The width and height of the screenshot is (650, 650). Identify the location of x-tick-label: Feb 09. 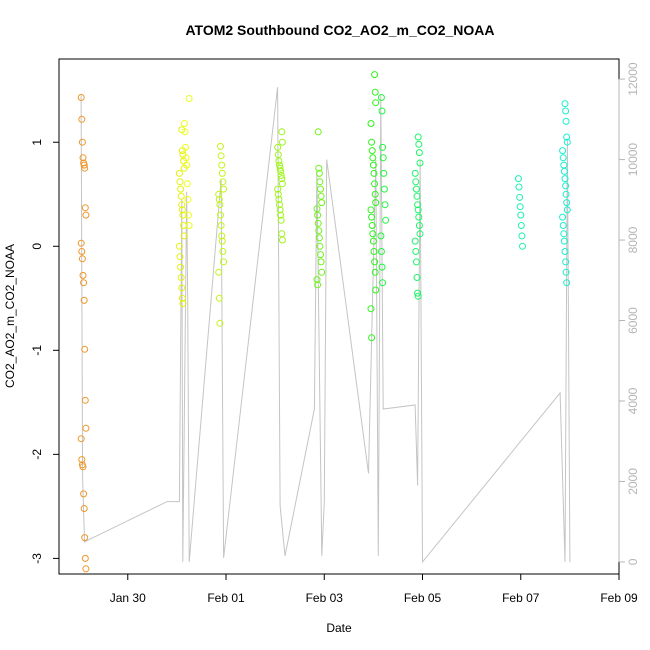
(619, 598).